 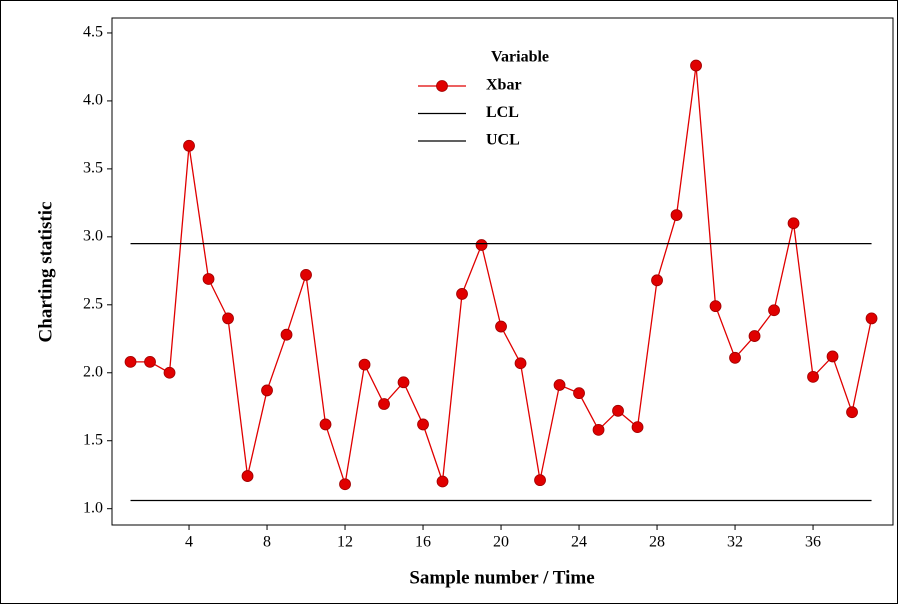 What do you see at coordinates (520, 57) in the screenshot?
I see `legend-title: Variable` at bounding box center [520, 57].